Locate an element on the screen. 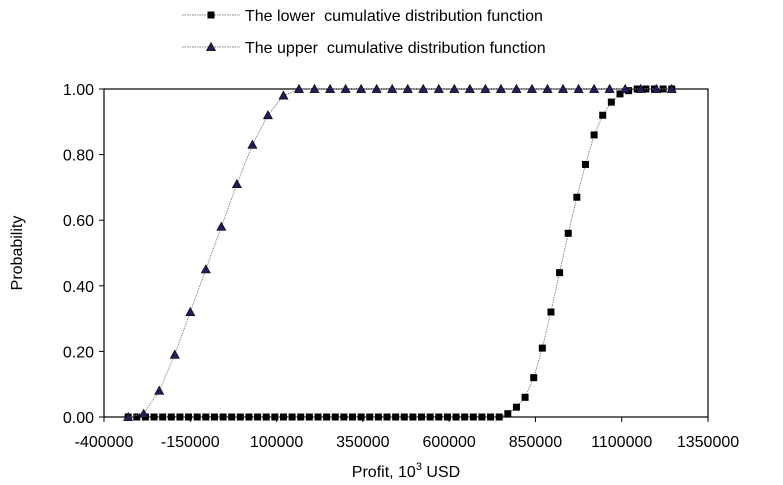 The height and width of the screenshot is (485, 783). x-tick-label: 850000 is located at coordinates (535, 442).